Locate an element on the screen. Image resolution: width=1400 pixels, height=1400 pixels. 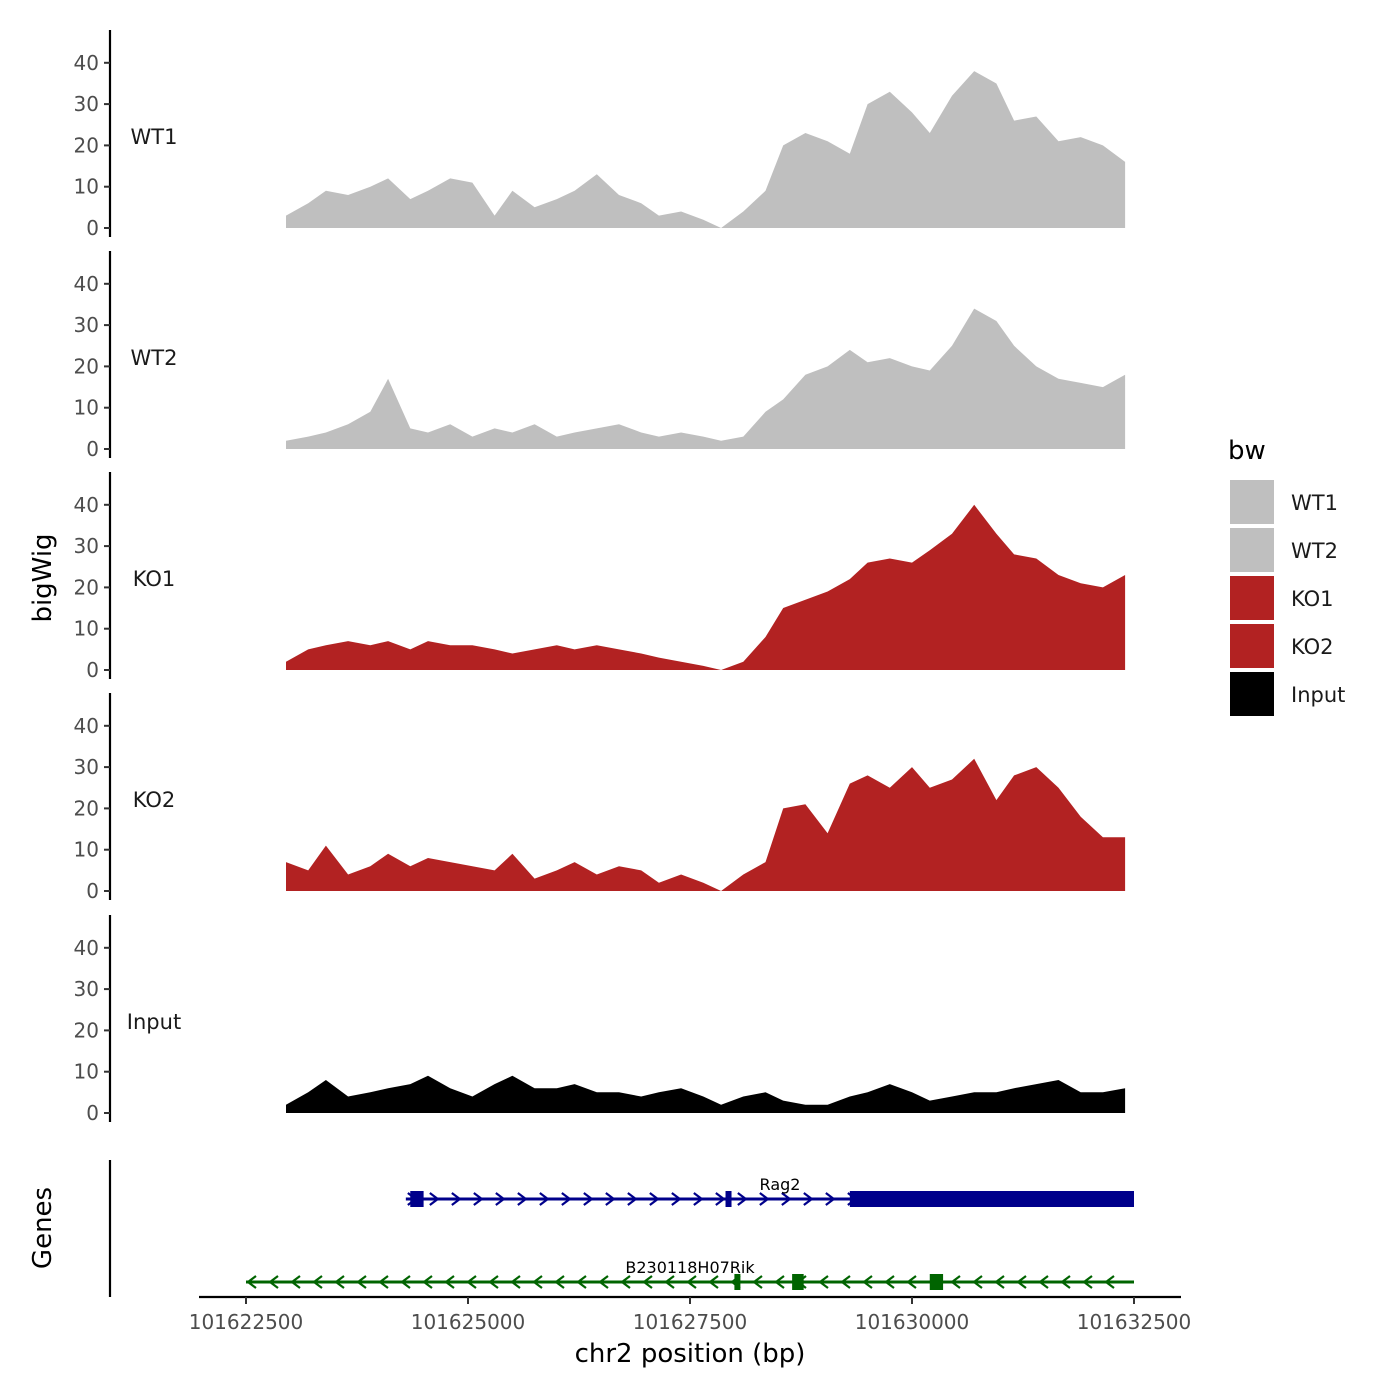
track-panel-wt1: 0 10 20 30 40 WT1 is located at coordinates (600, 135).